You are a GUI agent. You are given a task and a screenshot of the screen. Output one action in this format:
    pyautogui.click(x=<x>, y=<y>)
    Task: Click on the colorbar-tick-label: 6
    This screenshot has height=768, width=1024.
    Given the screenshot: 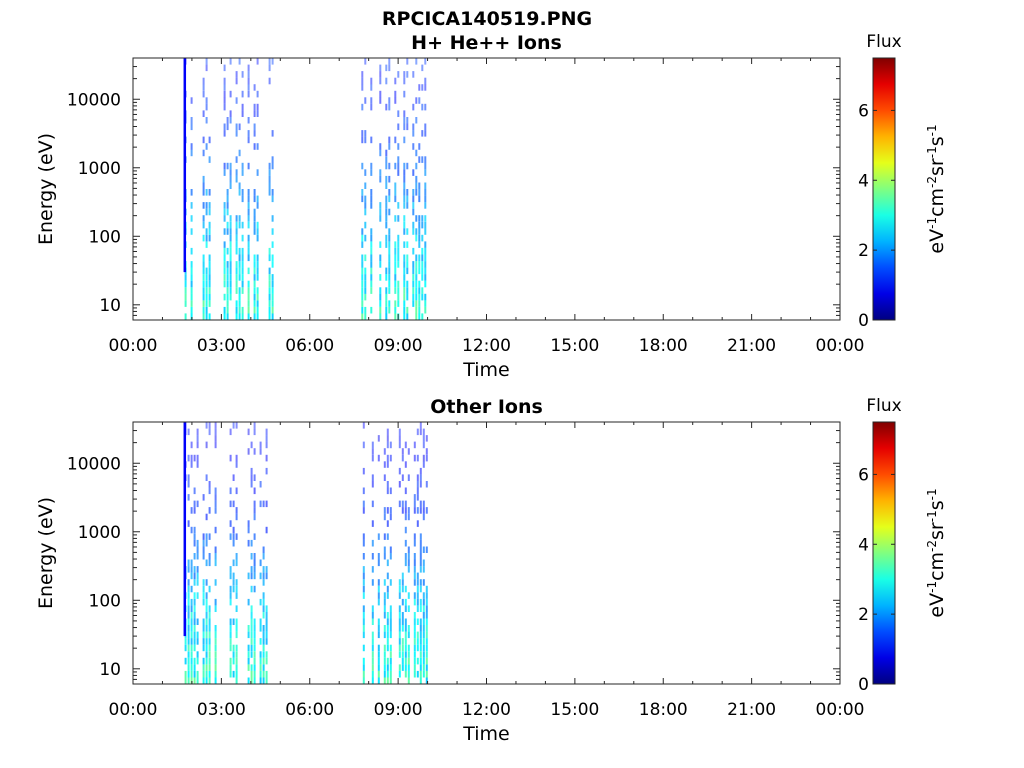 What is the action you would take?
    pyautogui.click(x=863, y=111)
    